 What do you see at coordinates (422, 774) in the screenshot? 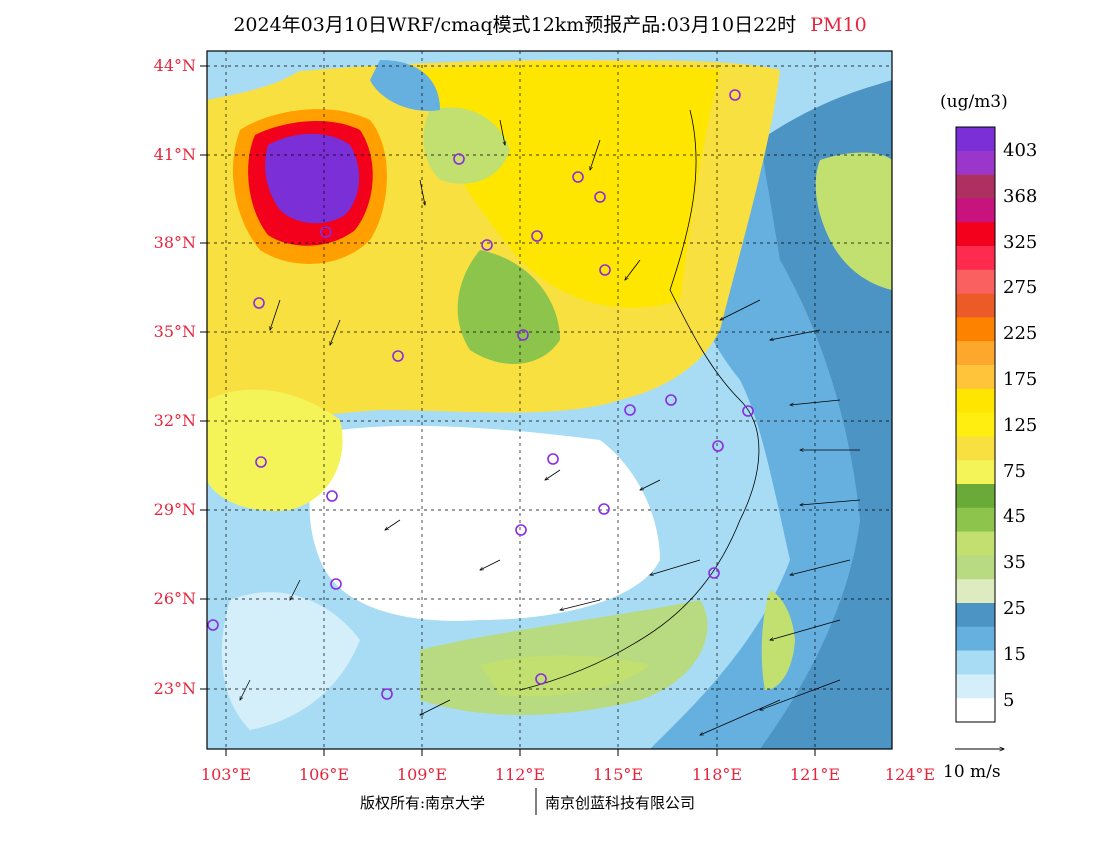
I see `lon-label-109: 109°E` at bounding box center [422, 774].